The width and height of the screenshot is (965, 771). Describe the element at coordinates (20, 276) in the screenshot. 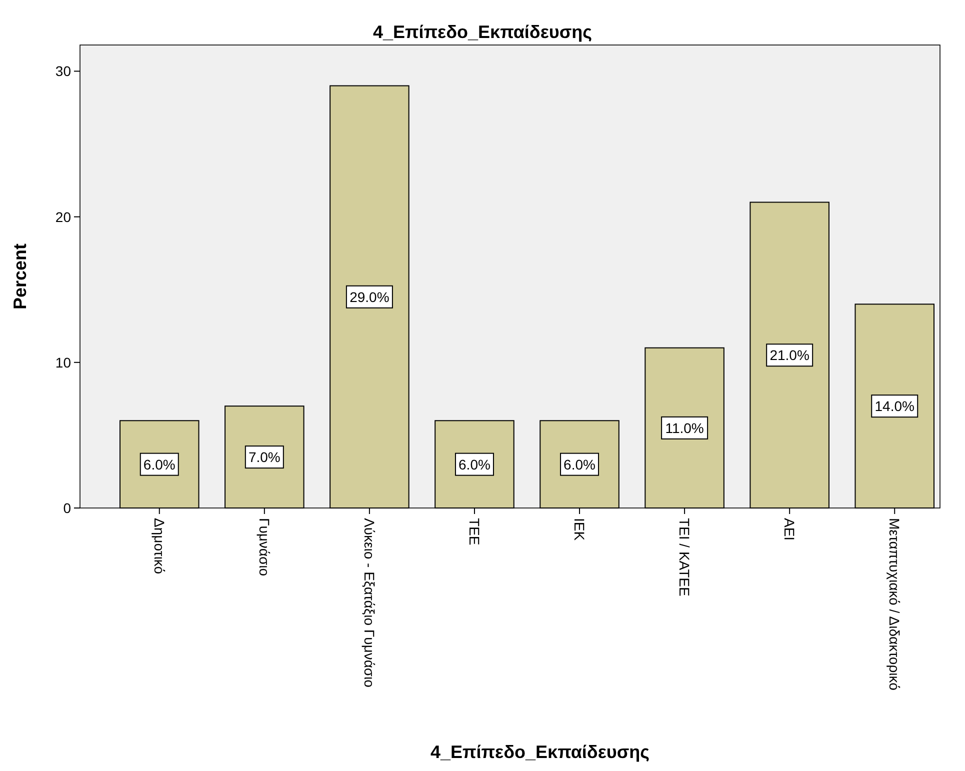

I see `y-axis-title: Percent` at that location.